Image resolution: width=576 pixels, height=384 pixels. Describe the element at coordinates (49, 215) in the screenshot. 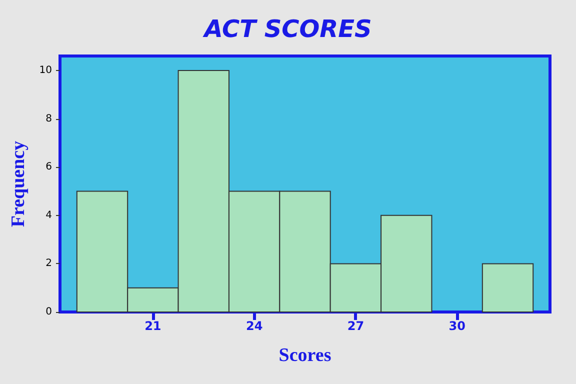

I see `y-tick-label: 4` at that location.